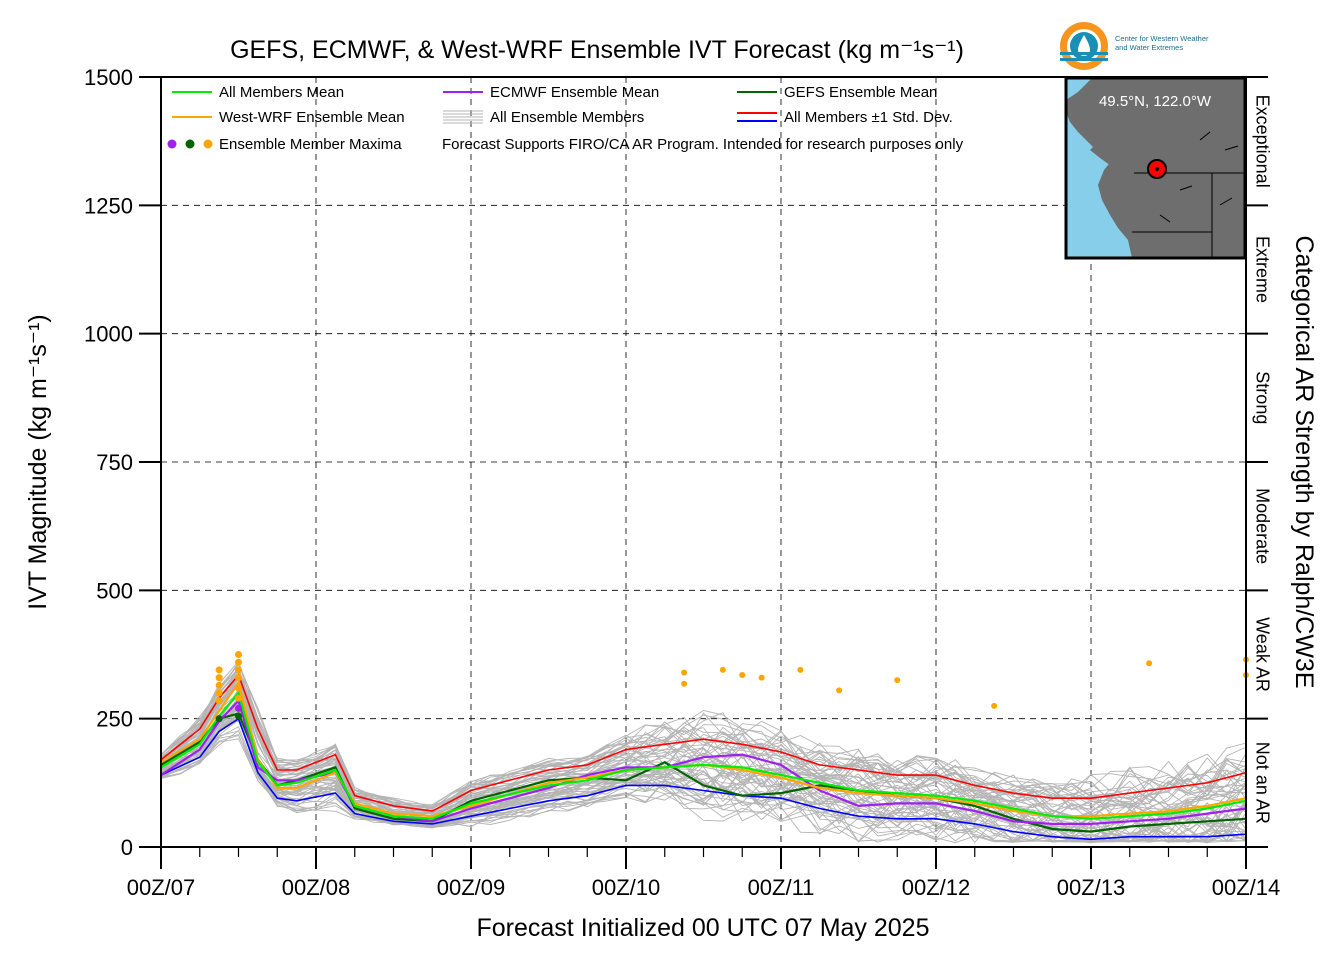 The image size is (1336, 962). Describe the element at coordinates (310, 144) in the screenshot. I see `legend-maxima: Ensemble Member Maxima` at that location.